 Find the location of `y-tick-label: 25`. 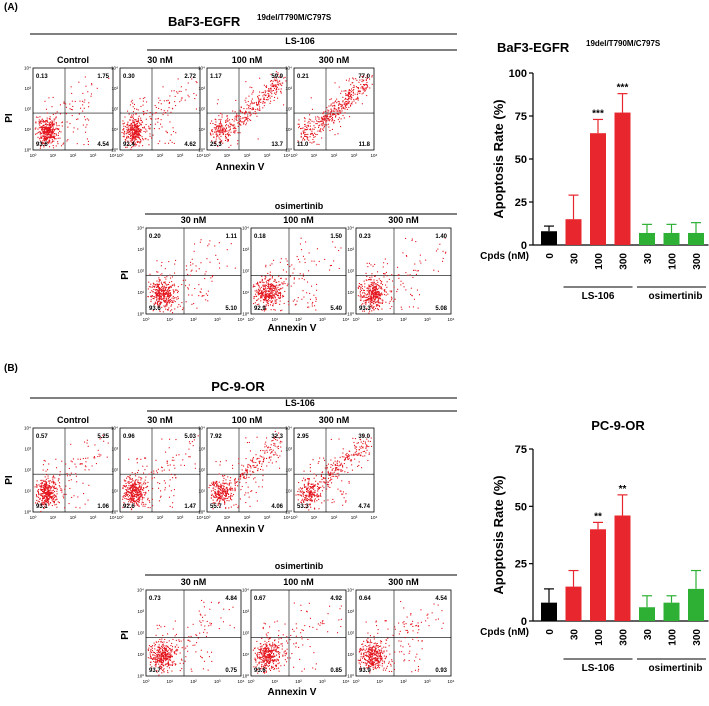

y-tick-label: 25 is located at coordinates (521, 203).